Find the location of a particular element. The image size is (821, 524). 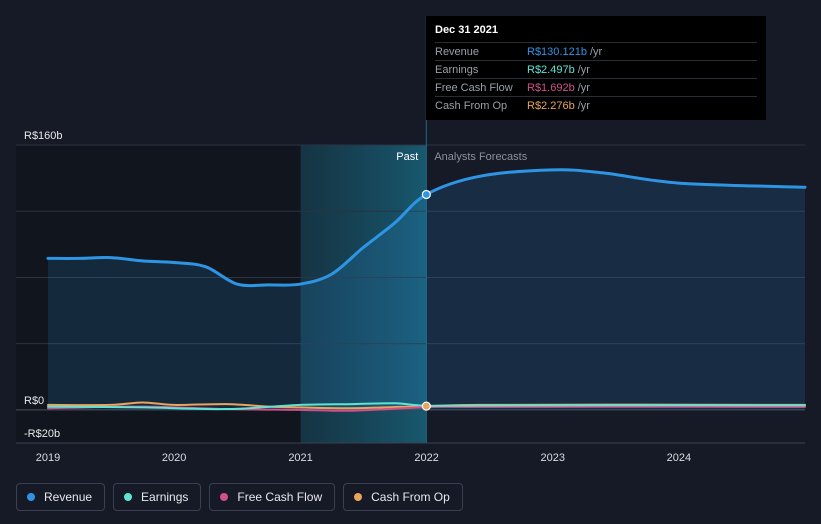

tooltip-row-earnings: Earnings R$2.497b /yr is located at coordinates (596, 69).